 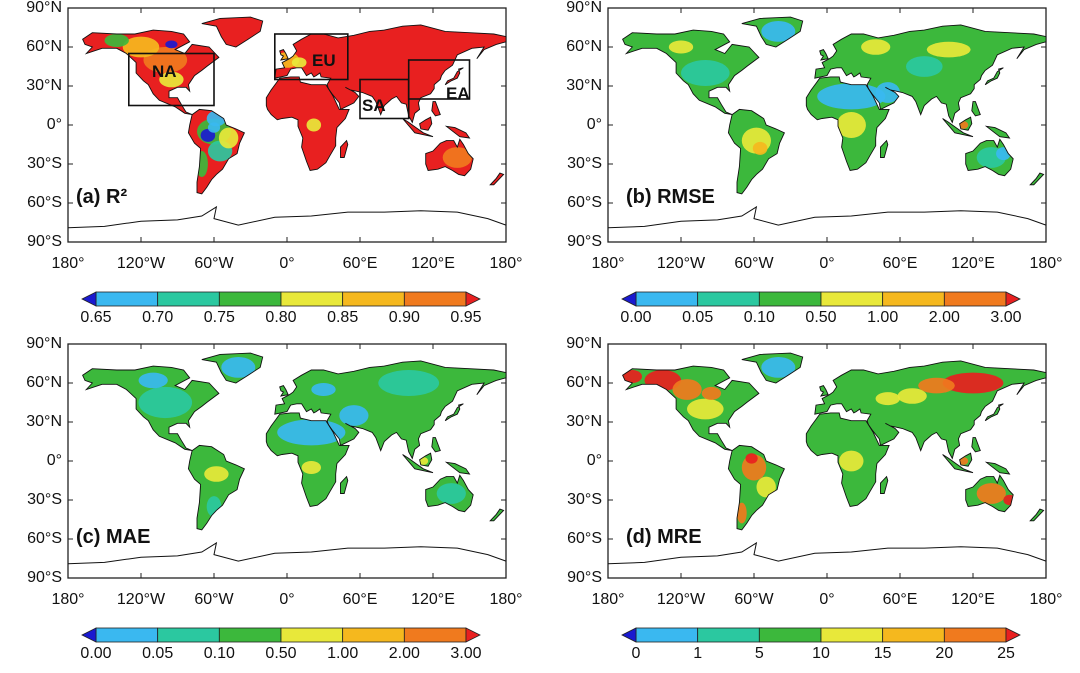 I want to click on colorbar-tick-label: 3.00, so click(x=1006, y=317).